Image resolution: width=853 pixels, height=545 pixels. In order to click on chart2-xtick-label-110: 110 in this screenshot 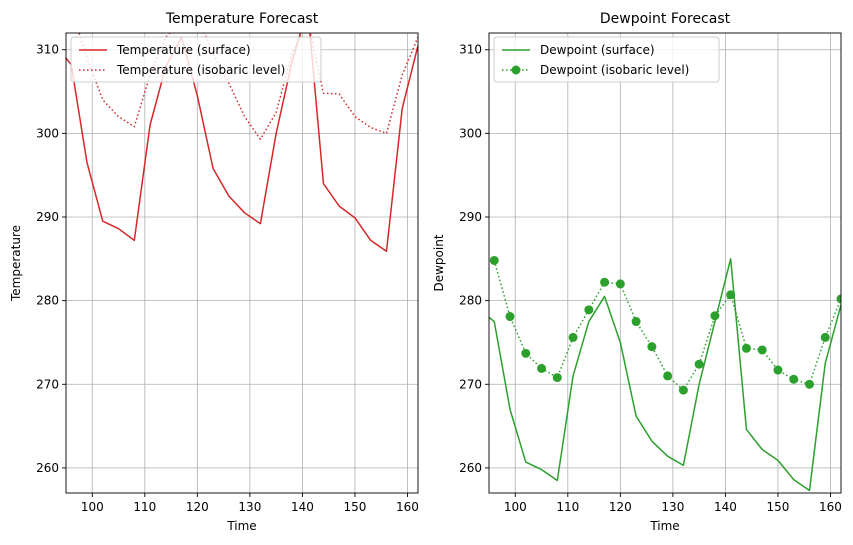, I will do `click(567, 507)`.